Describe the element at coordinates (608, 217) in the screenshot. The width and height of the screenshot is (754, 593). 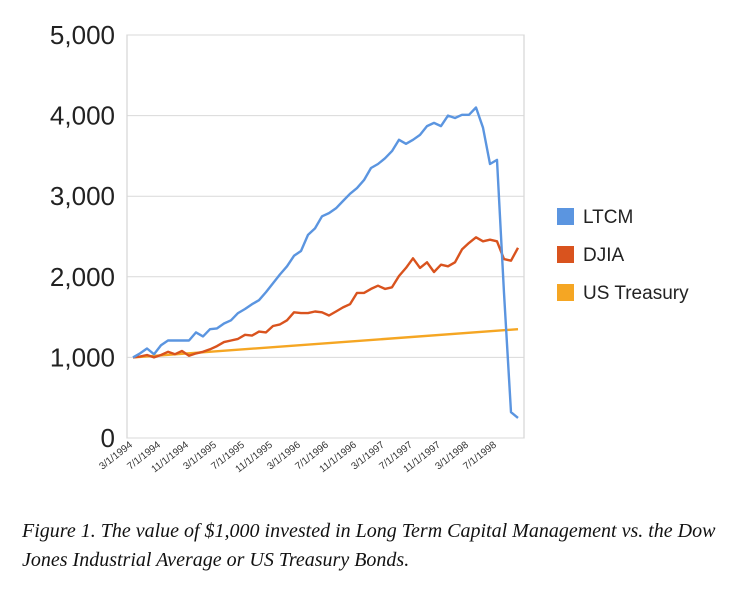
I see `legend-label: LTCM` at that location.